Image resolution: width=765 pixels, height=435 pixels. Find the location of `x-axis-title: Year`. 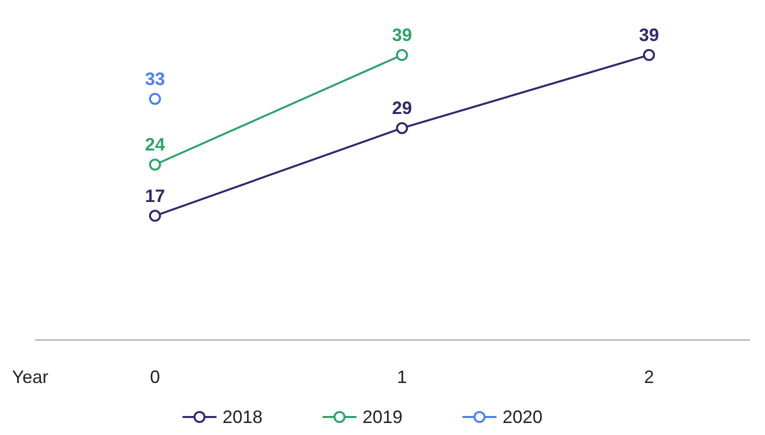

x-axis-title: Year is located at coordinates (30, 377).